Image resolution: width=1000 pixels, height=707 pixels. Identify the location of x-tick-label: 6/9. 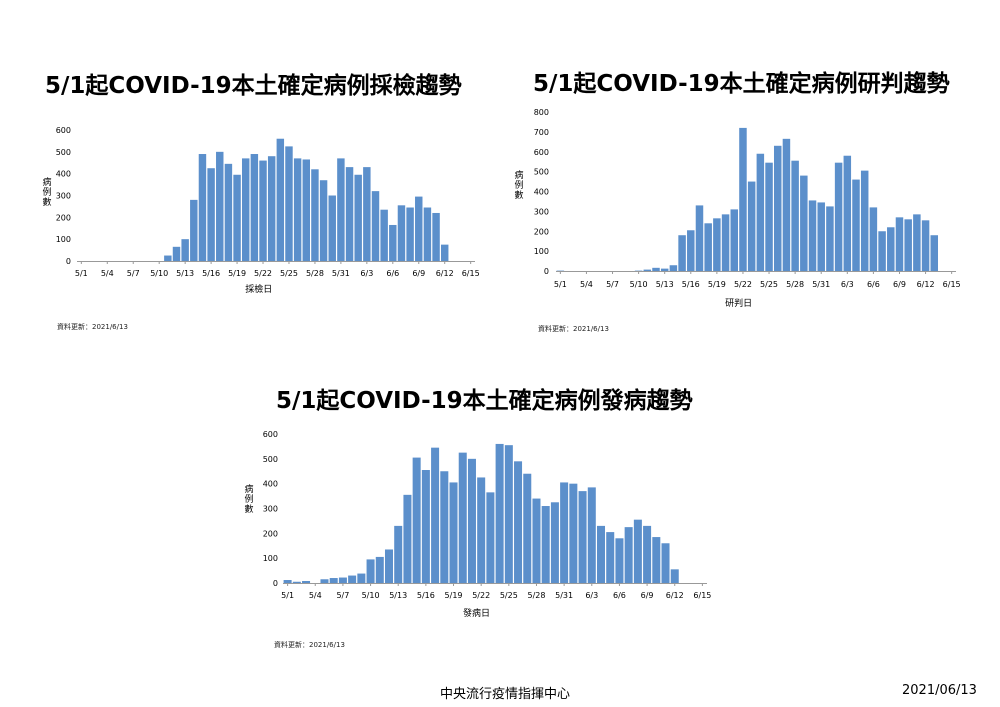
(418, 273).